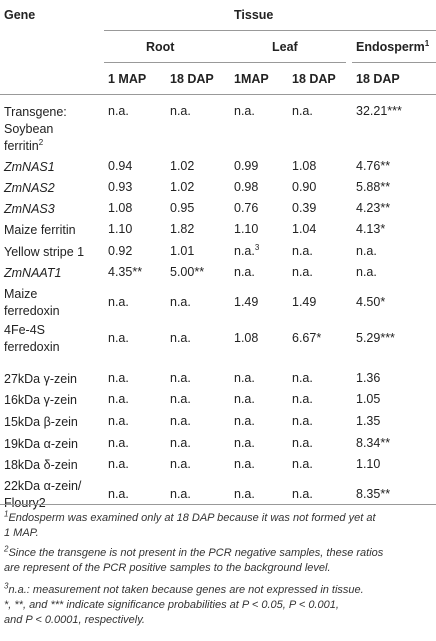  What do you see at coordinates (371, 229) in the screenshot?
I see `table-cell: 4.13*` at bounding box center [371, 229].